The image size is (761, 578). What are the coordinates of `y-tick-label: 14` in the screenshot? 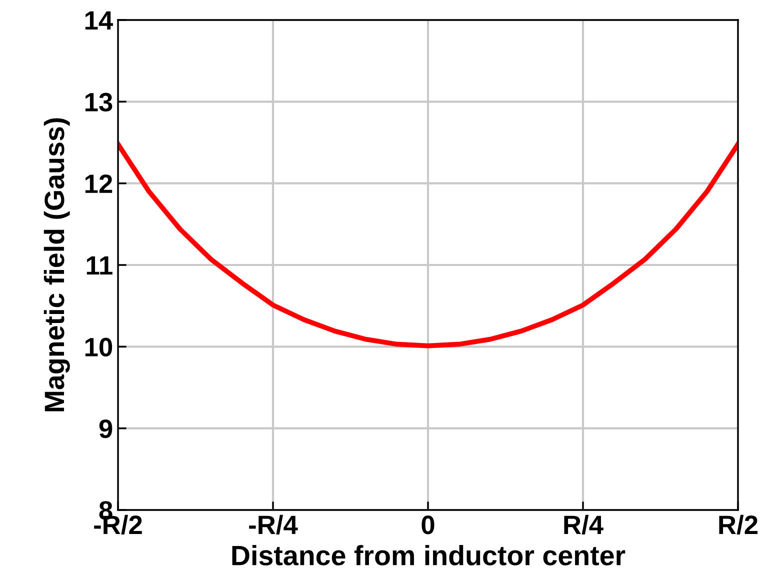 It's located at (99, 20).